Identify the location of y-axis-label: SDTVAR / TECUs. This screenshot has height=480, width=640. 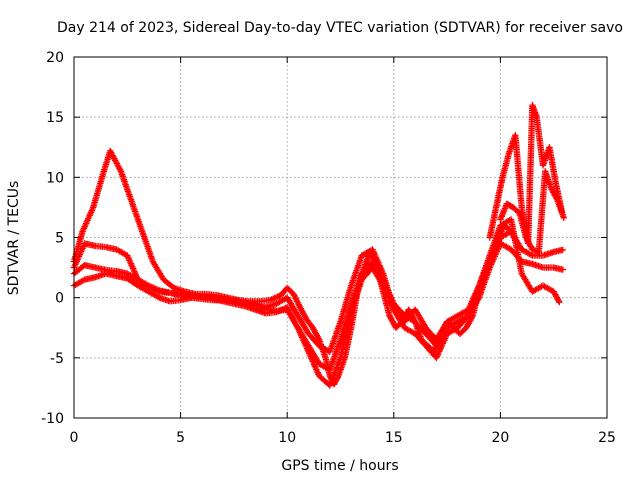
(14, 238).